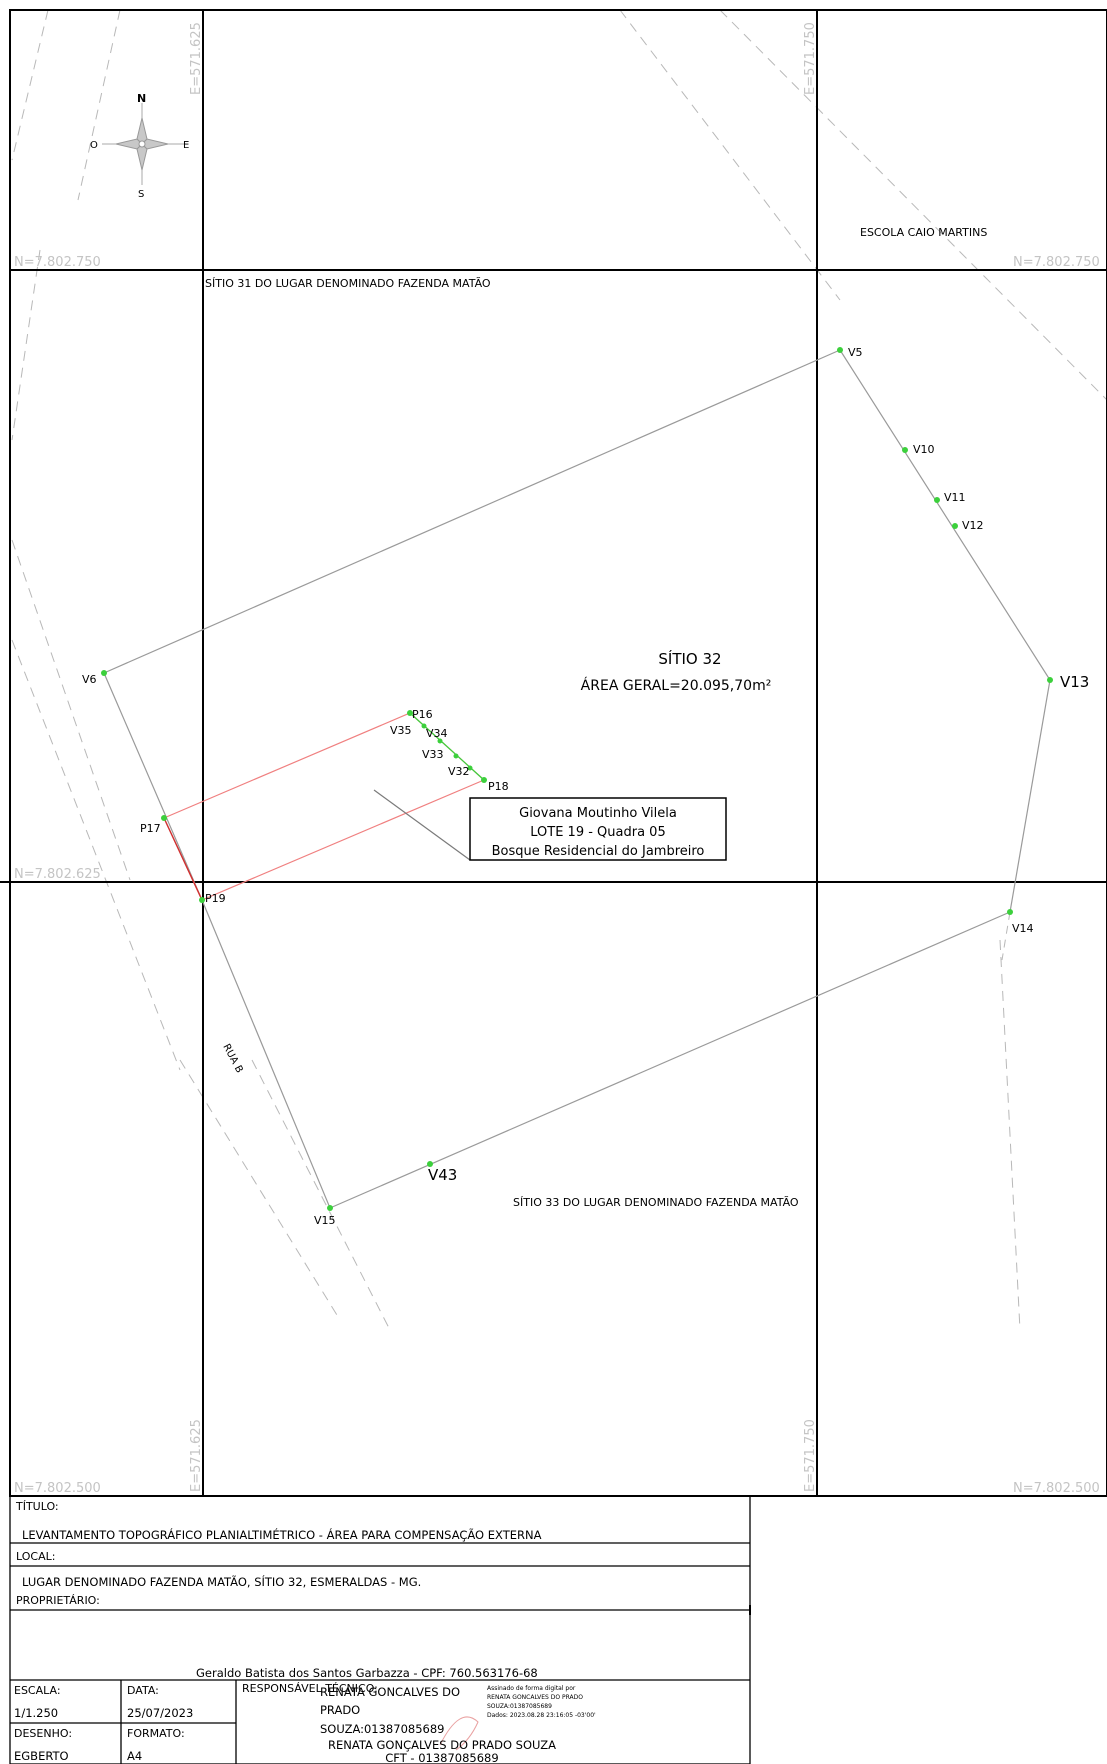 This screenshot has width=1107, height=1764. Describe the element at coordinates (422, 714) in the screenshot. I see `vertex-label-p16: P16` at that location.